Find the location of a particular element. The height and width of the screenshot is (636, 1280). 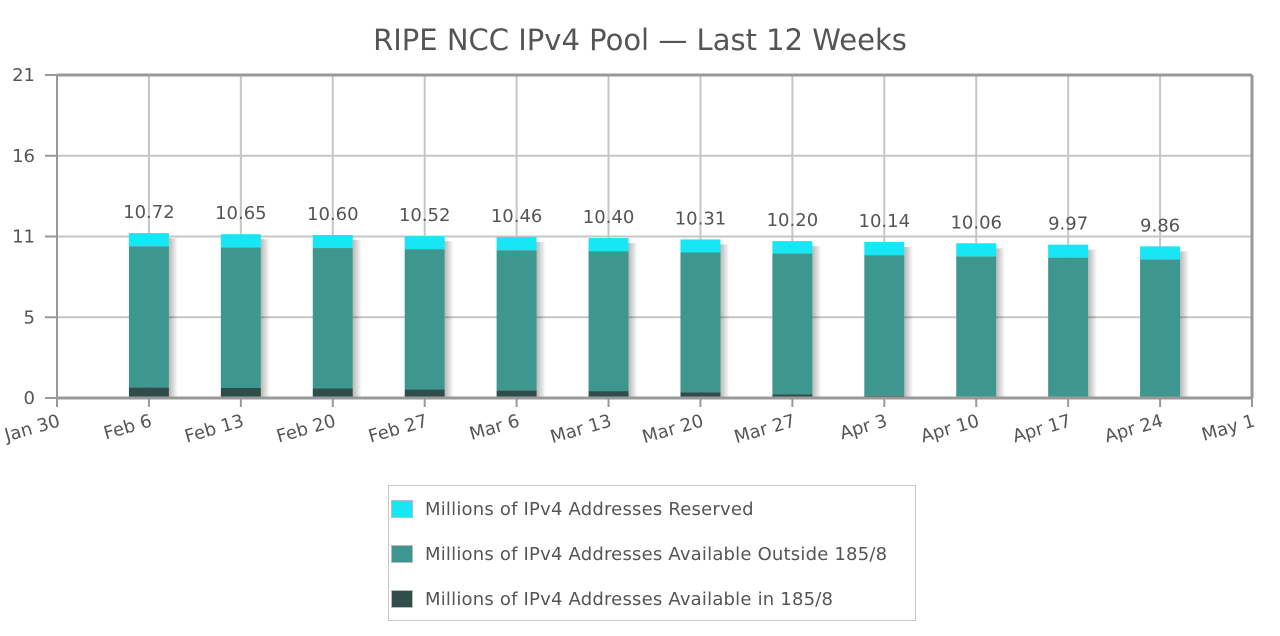

x-tick-label: Mar 13 is located at coordinates (581, 429).